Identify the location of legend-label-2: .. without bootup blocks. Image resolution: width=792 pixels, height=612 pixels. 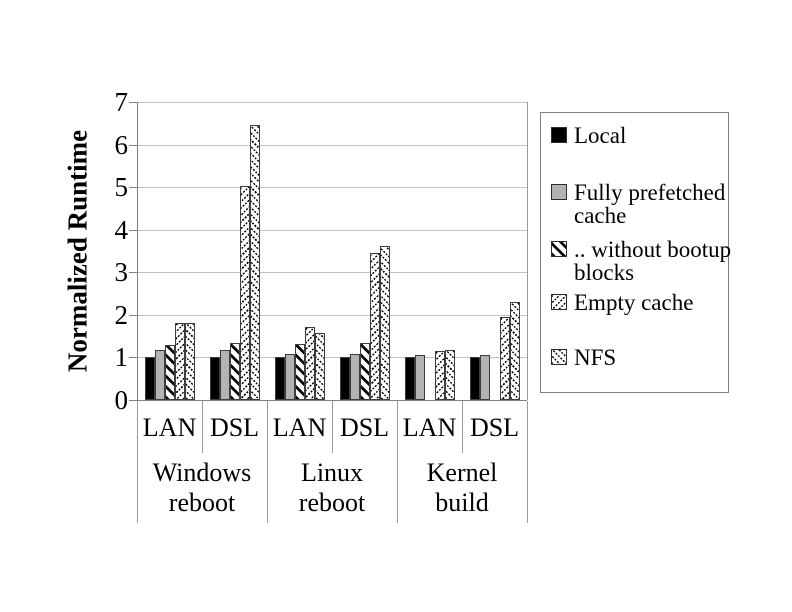
(652, 261).